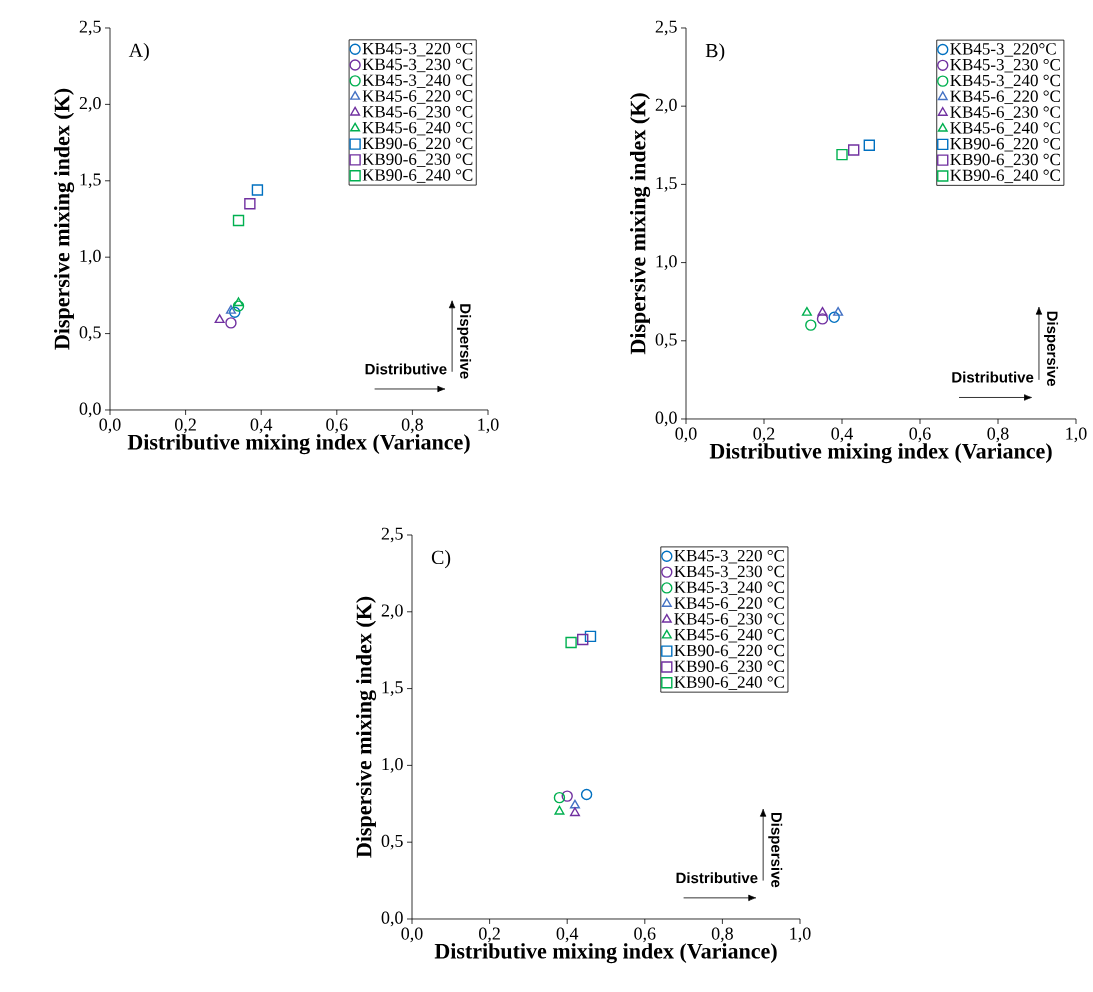 The width and height of the screenshot is (1093, 992). What do you see at coordinates (715, 52) in the screenshot?
I see `annotation: B)` at bounding box center [715, 52].